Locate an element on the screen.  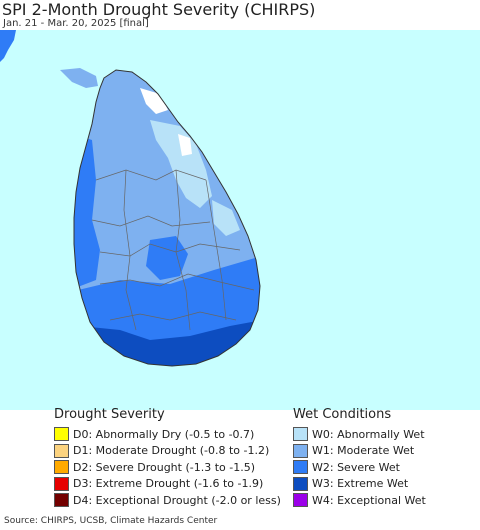
zone-normal-east is located at coordinates (185, 145).